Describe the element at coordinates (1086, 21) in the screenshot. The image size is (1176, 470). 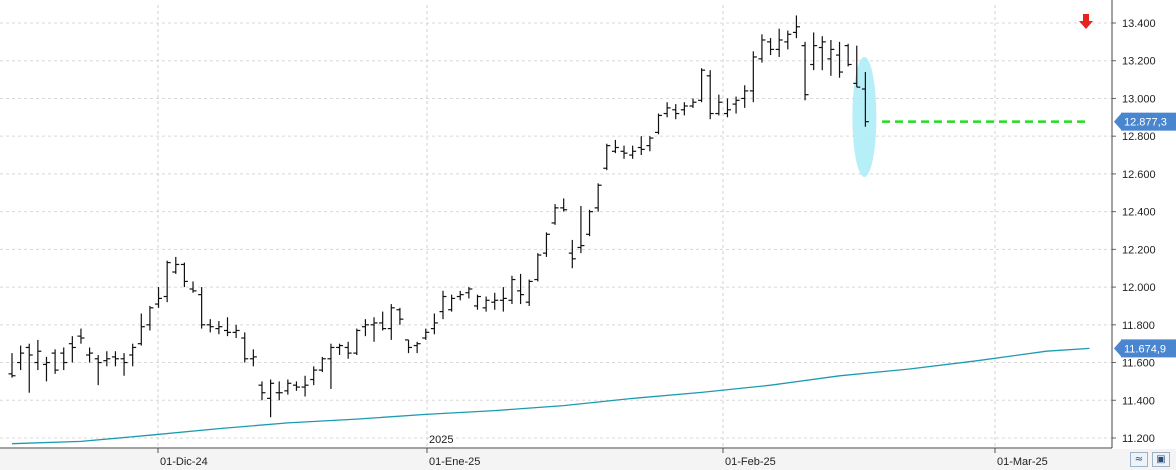
I see `down-arrow-icon` at that location.